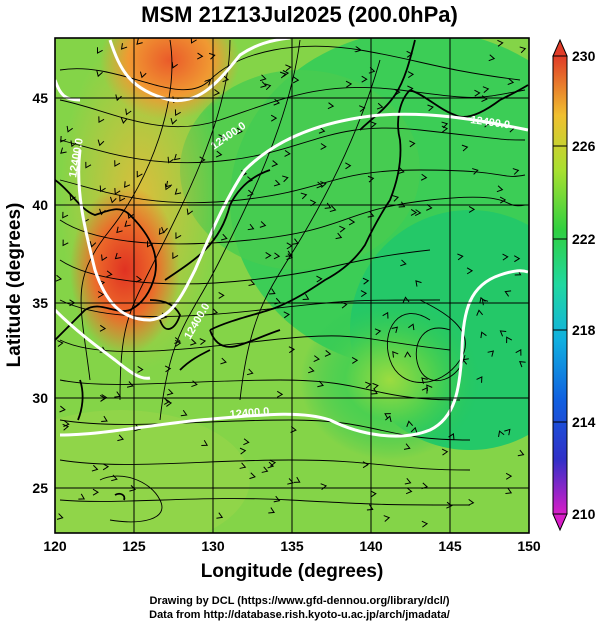  What do you see at coordinates (292, 546) in the screenshot?
I see `lon-tick: 135` at bounding box center [292, 546].